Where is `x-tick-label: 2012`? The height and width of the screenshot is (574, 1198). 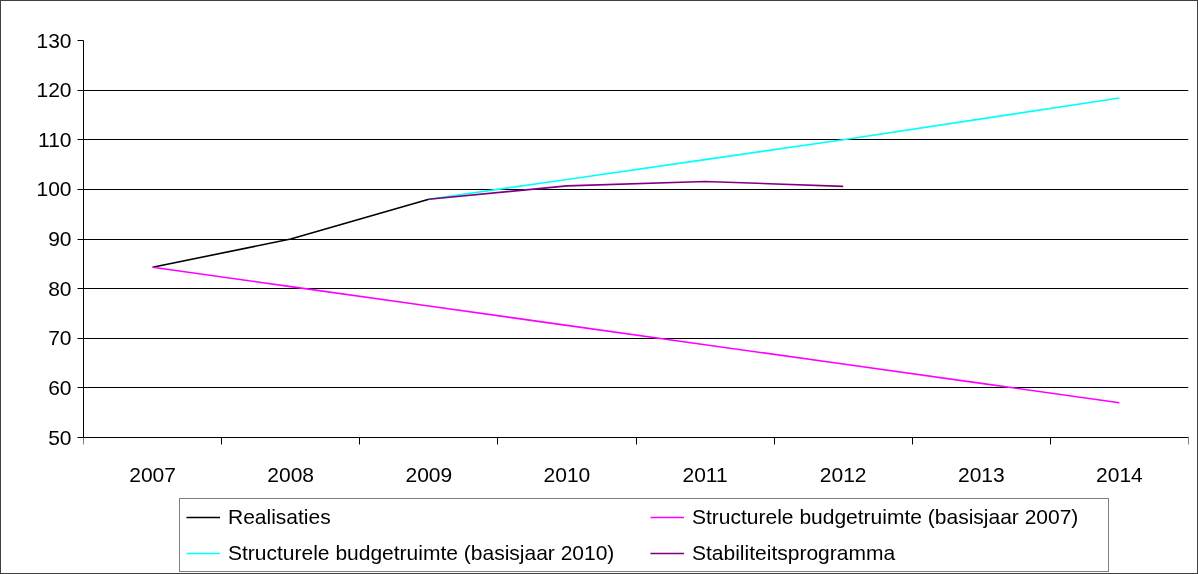
x-tick-label: 2012 is located at coordinates (843, 474).